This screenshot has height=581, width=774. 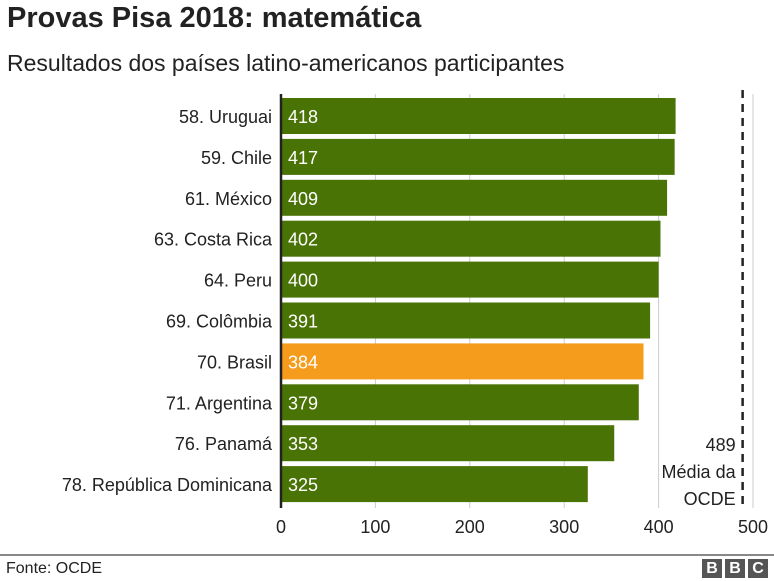 I want to click on category-label: 63. Costa Rica, so click(x=213, y=240).